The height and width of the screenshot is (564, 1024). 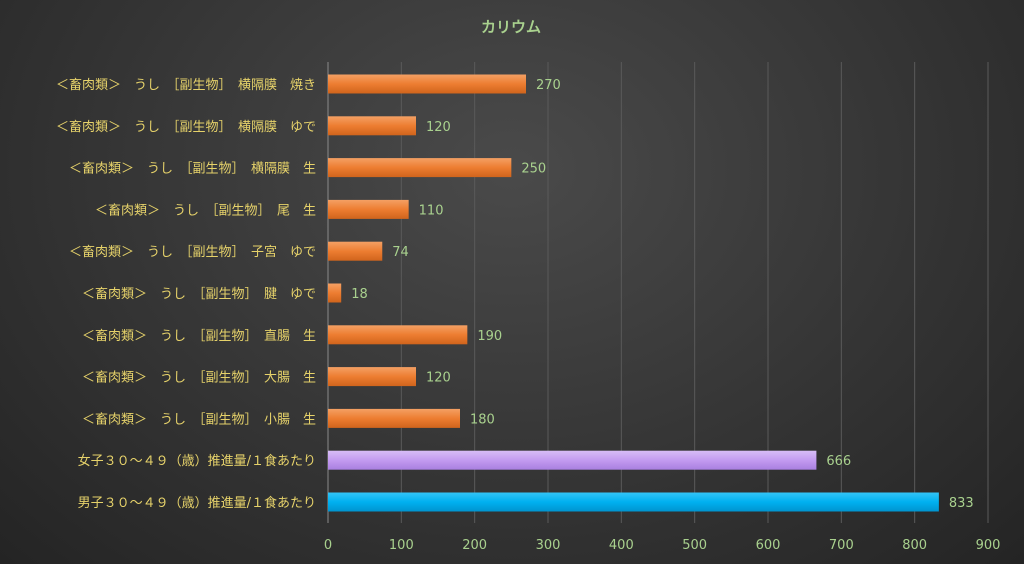 I want to click on x-tick-label: 600, so click(x=768, y=545).